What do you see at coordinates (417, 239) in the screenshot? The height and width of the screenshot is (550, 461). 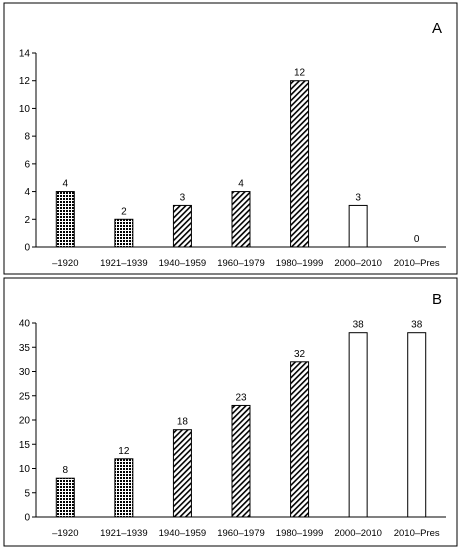 I see `data-label: 0` at bounding box center [417, 239].